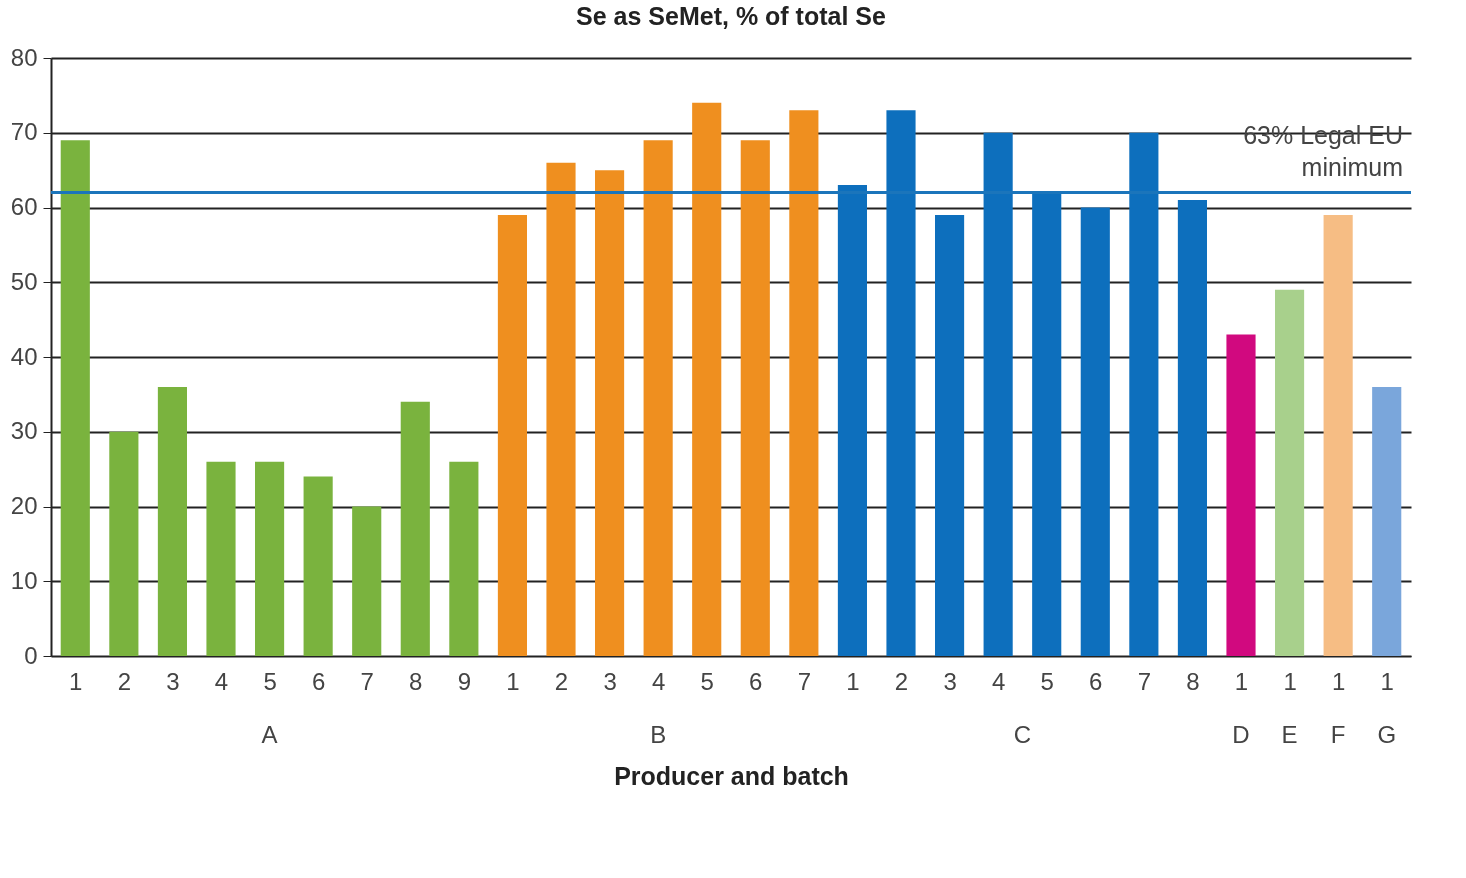 Image resolution: width=1466 pixels, height=878 pixels. Describe the element at coordinates (731, 775) in the screenshot. I see `x-axis-title: Producer and batch` at that location.